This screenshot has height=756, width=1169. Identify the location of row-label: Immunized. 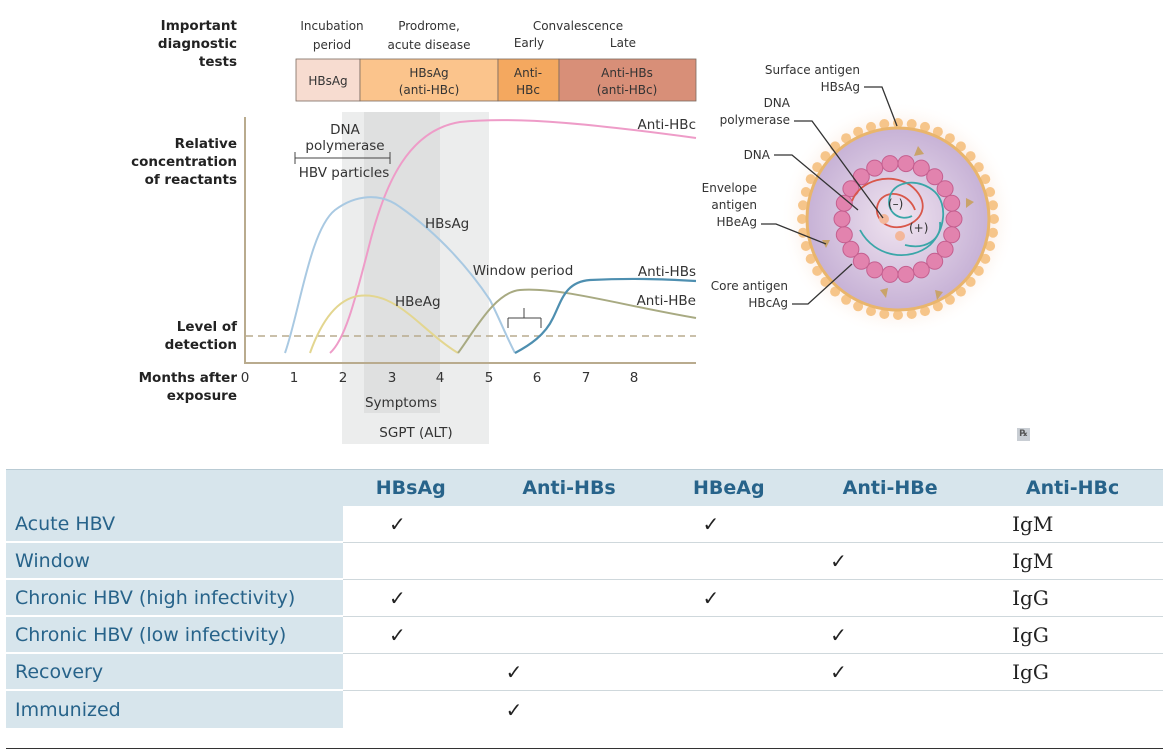
(174, 709).